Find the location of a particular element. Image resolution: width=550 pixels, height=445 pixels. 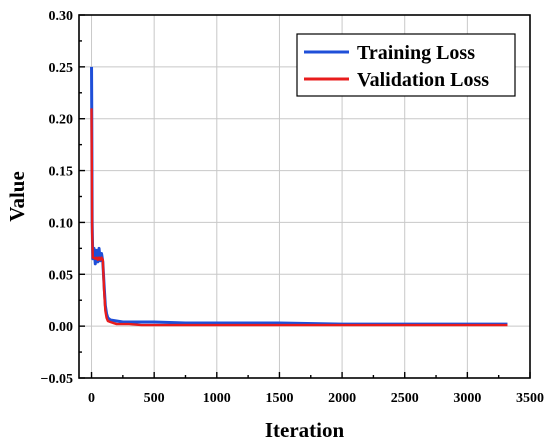

legend: Training Loss Validation Loss is located at coordinates (406, 65).